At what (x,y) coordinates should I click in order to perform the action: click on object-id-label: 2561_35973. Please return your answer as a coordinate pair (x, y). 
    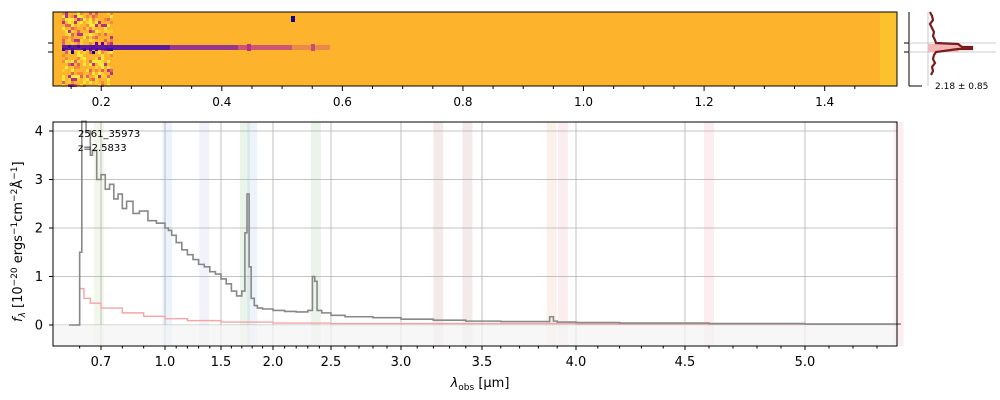
    Looking at the image, I should click on (109, 134).